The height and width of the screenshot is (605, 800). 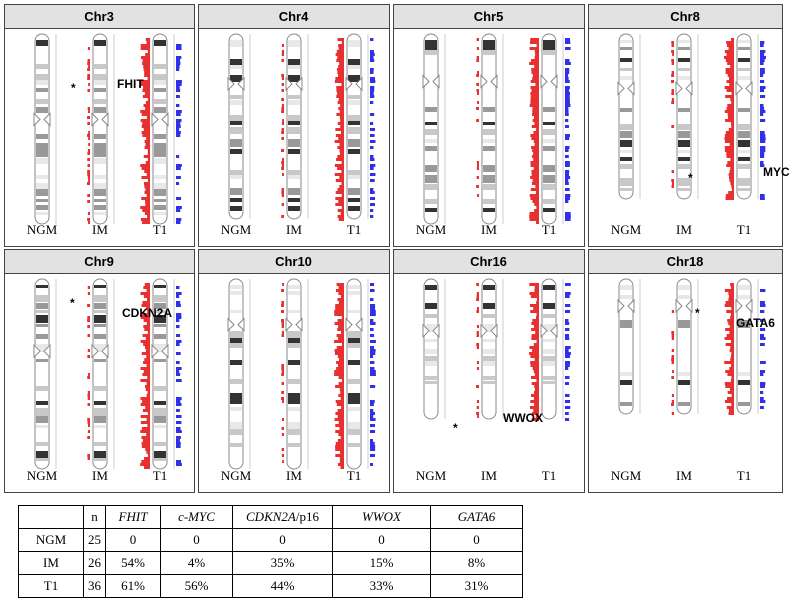 What do you see at coordinates (270, 586) in the screenshot?
I see `table-row: T1 36 61% 56% 44% 33% 31%` at bounding box center [270, 586].